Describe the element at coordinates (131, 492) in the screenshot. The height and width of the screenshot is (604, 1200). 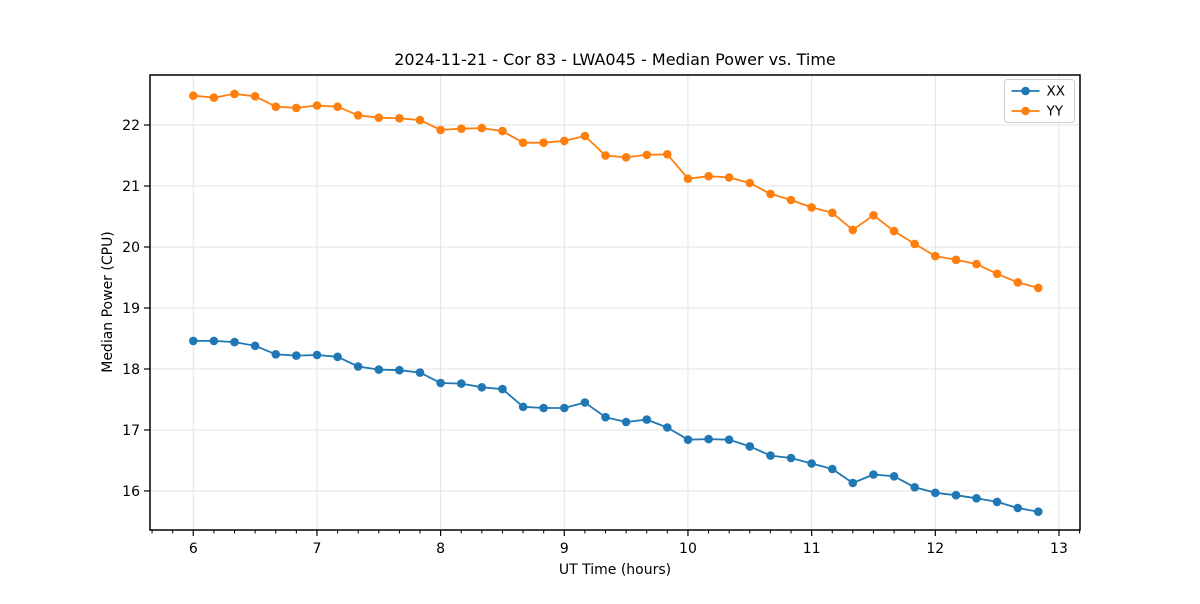
I see `y-tick-label: 16` at that location.